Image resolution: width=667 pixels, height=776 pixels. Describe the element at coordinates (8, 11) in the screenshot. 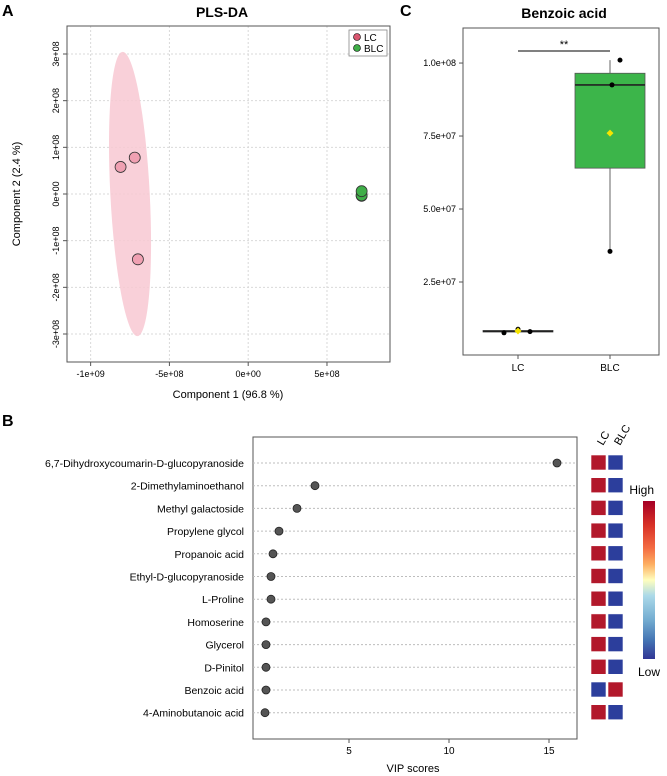

I see `panel-label-a: A` at that location.